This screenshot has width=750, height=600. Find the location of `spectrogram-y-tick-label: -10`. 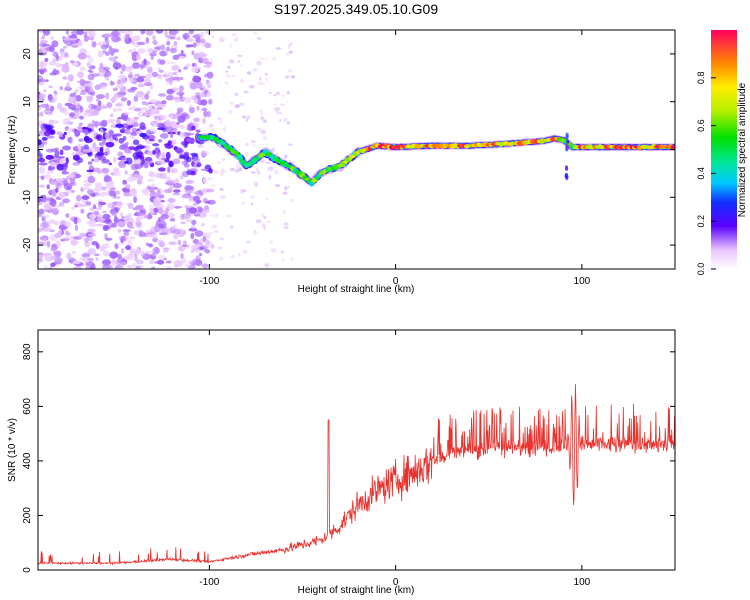

spectrogram-y-tick-label: -10 is located at coordinates (27, 197).